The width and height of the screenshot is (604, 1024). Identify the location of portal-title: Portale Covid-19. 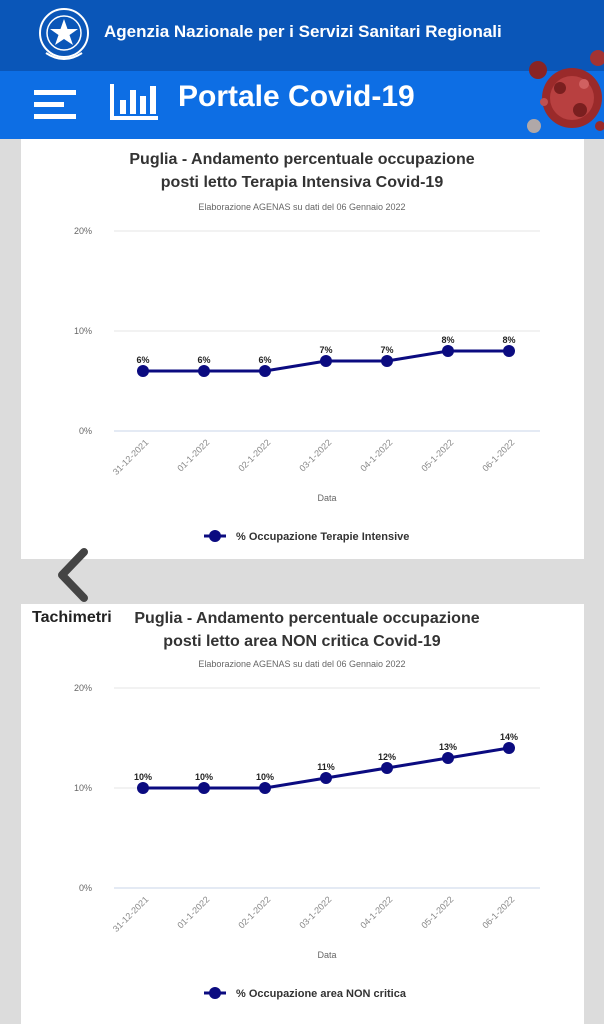
(296, 96).